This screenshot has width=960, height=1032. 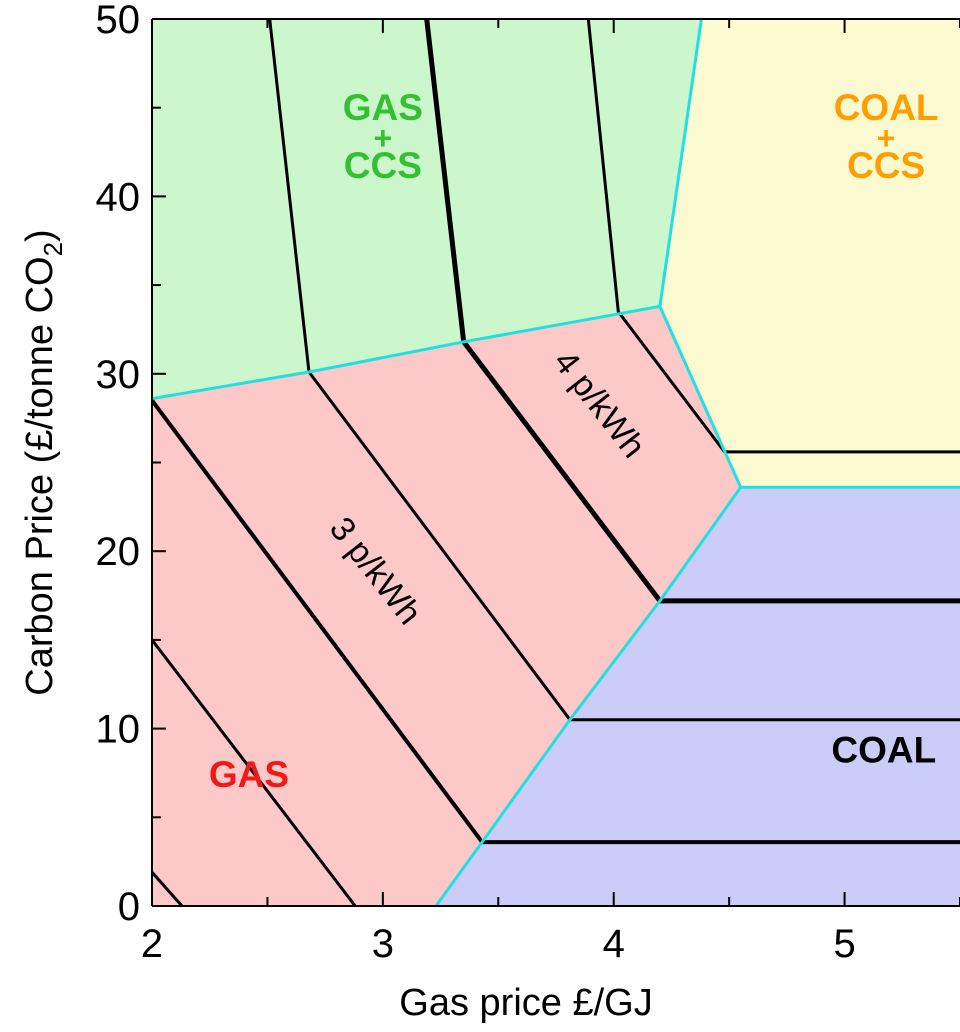 I want to click on y-tick-label: 50, so click(x=118, y=21).